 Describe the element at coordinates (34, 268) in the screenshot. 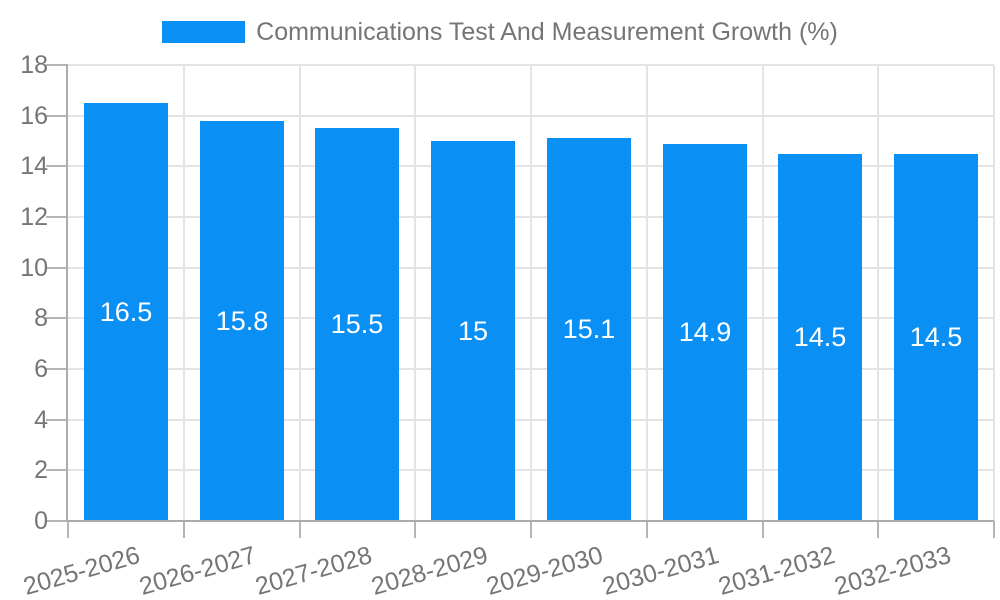

I see `y-tick-label: 10` at that location.